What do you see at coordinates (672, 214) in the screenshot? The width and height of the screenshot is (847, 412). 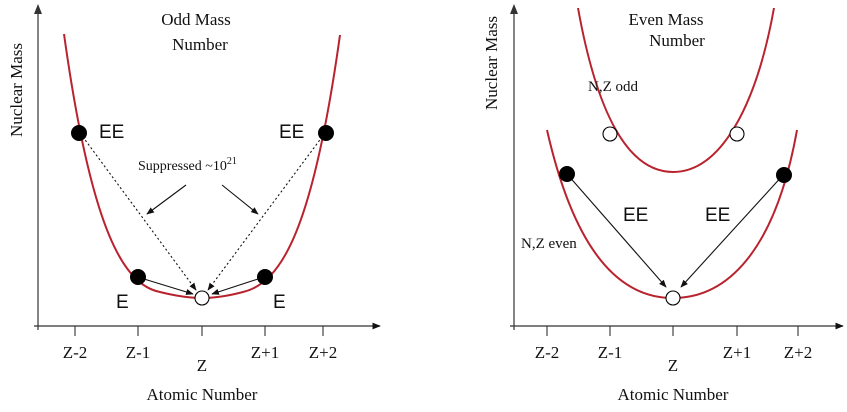 I see `even-even-parabola` at bounding box center [672, 214].